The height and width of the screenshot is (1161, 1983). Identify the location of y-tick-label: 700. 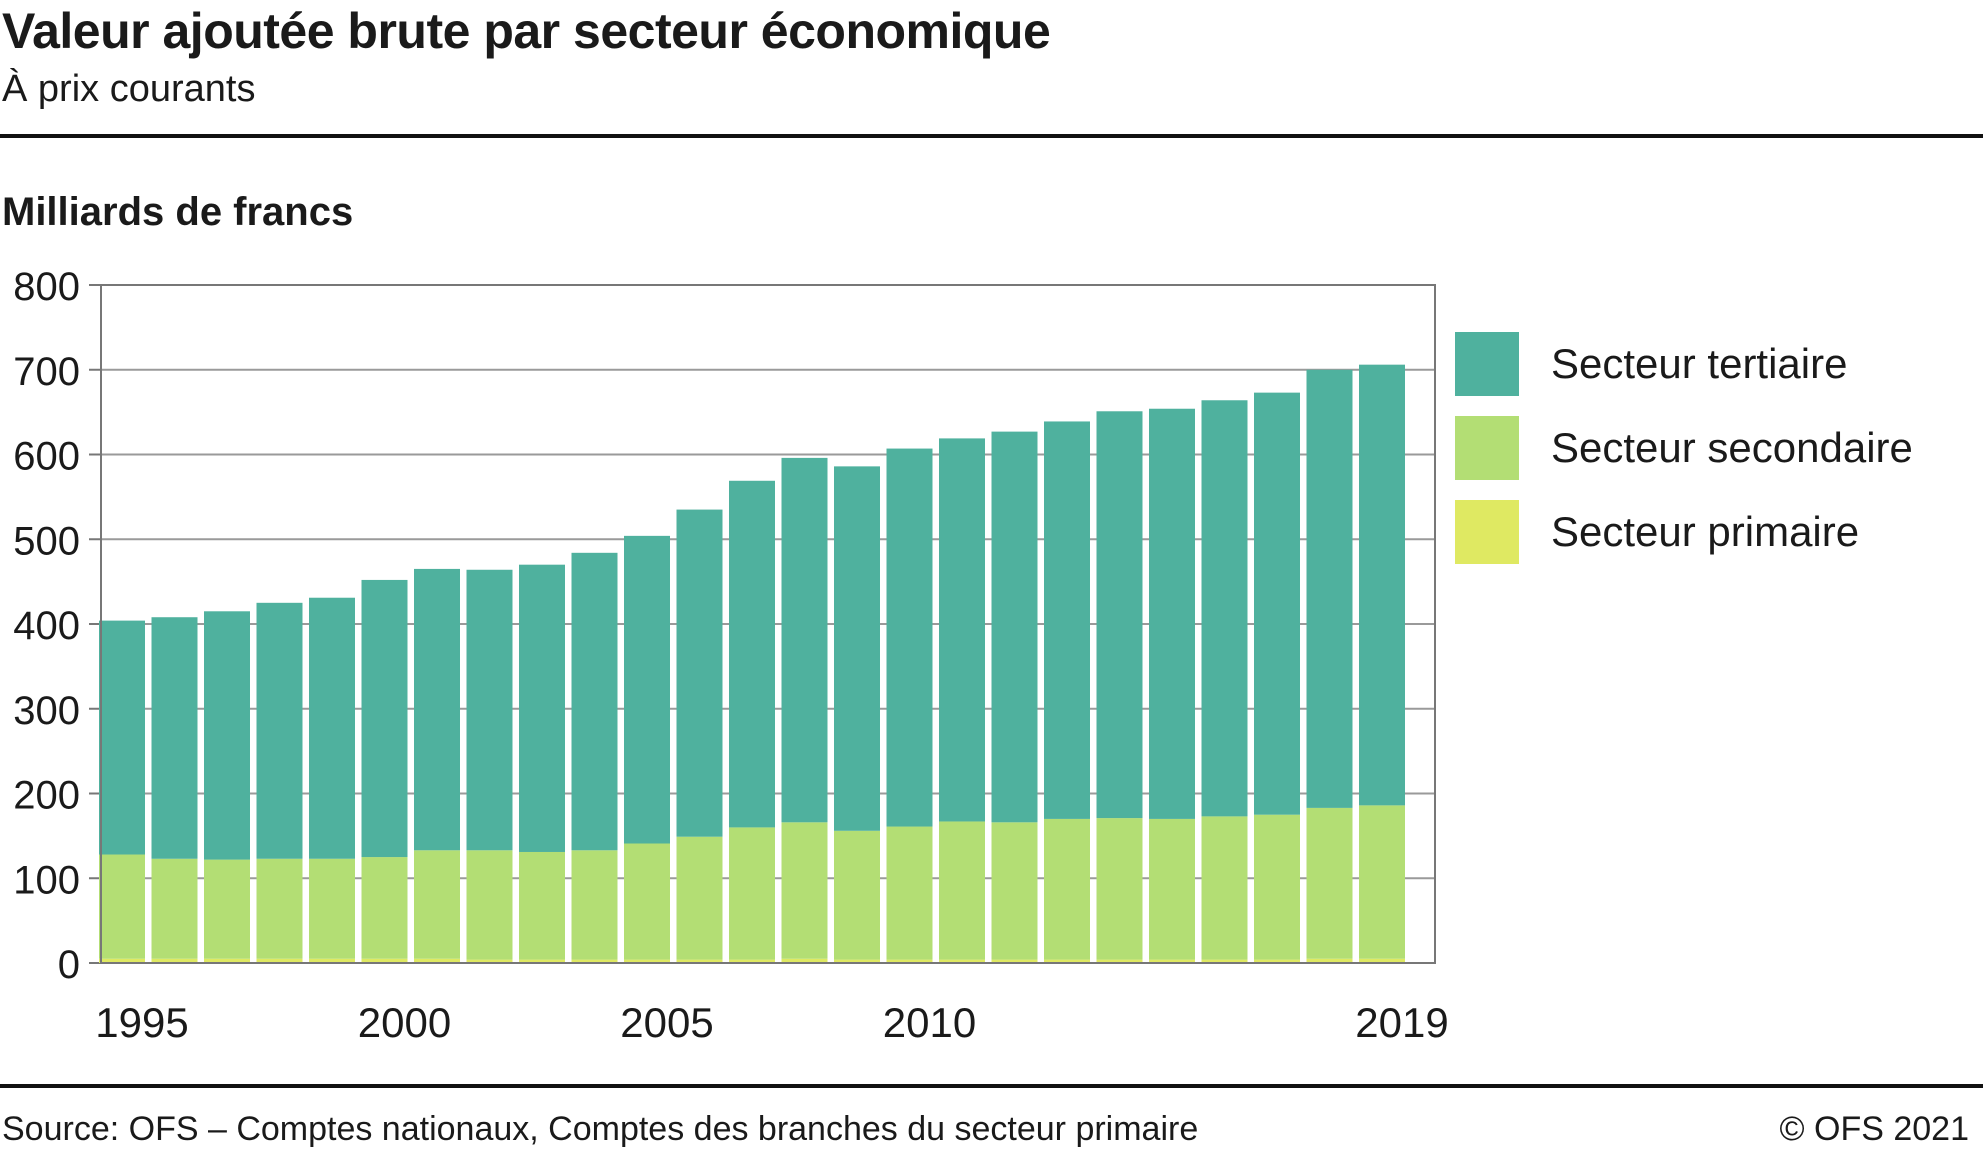
(46, 372).